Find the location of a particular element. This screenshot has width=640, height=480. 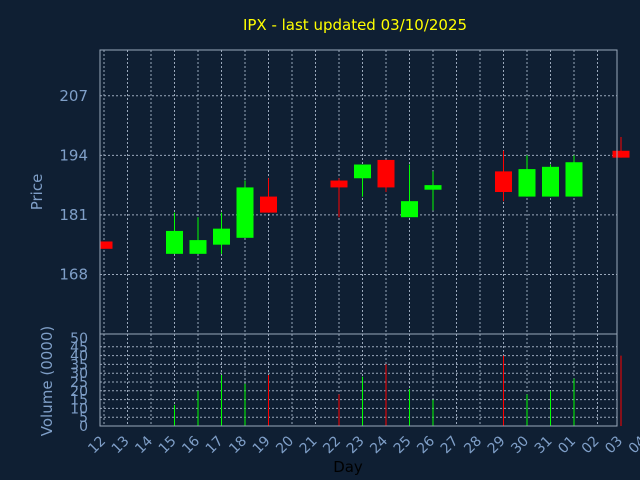

x-tick-label: 16 is located at coordinates (191, 445).